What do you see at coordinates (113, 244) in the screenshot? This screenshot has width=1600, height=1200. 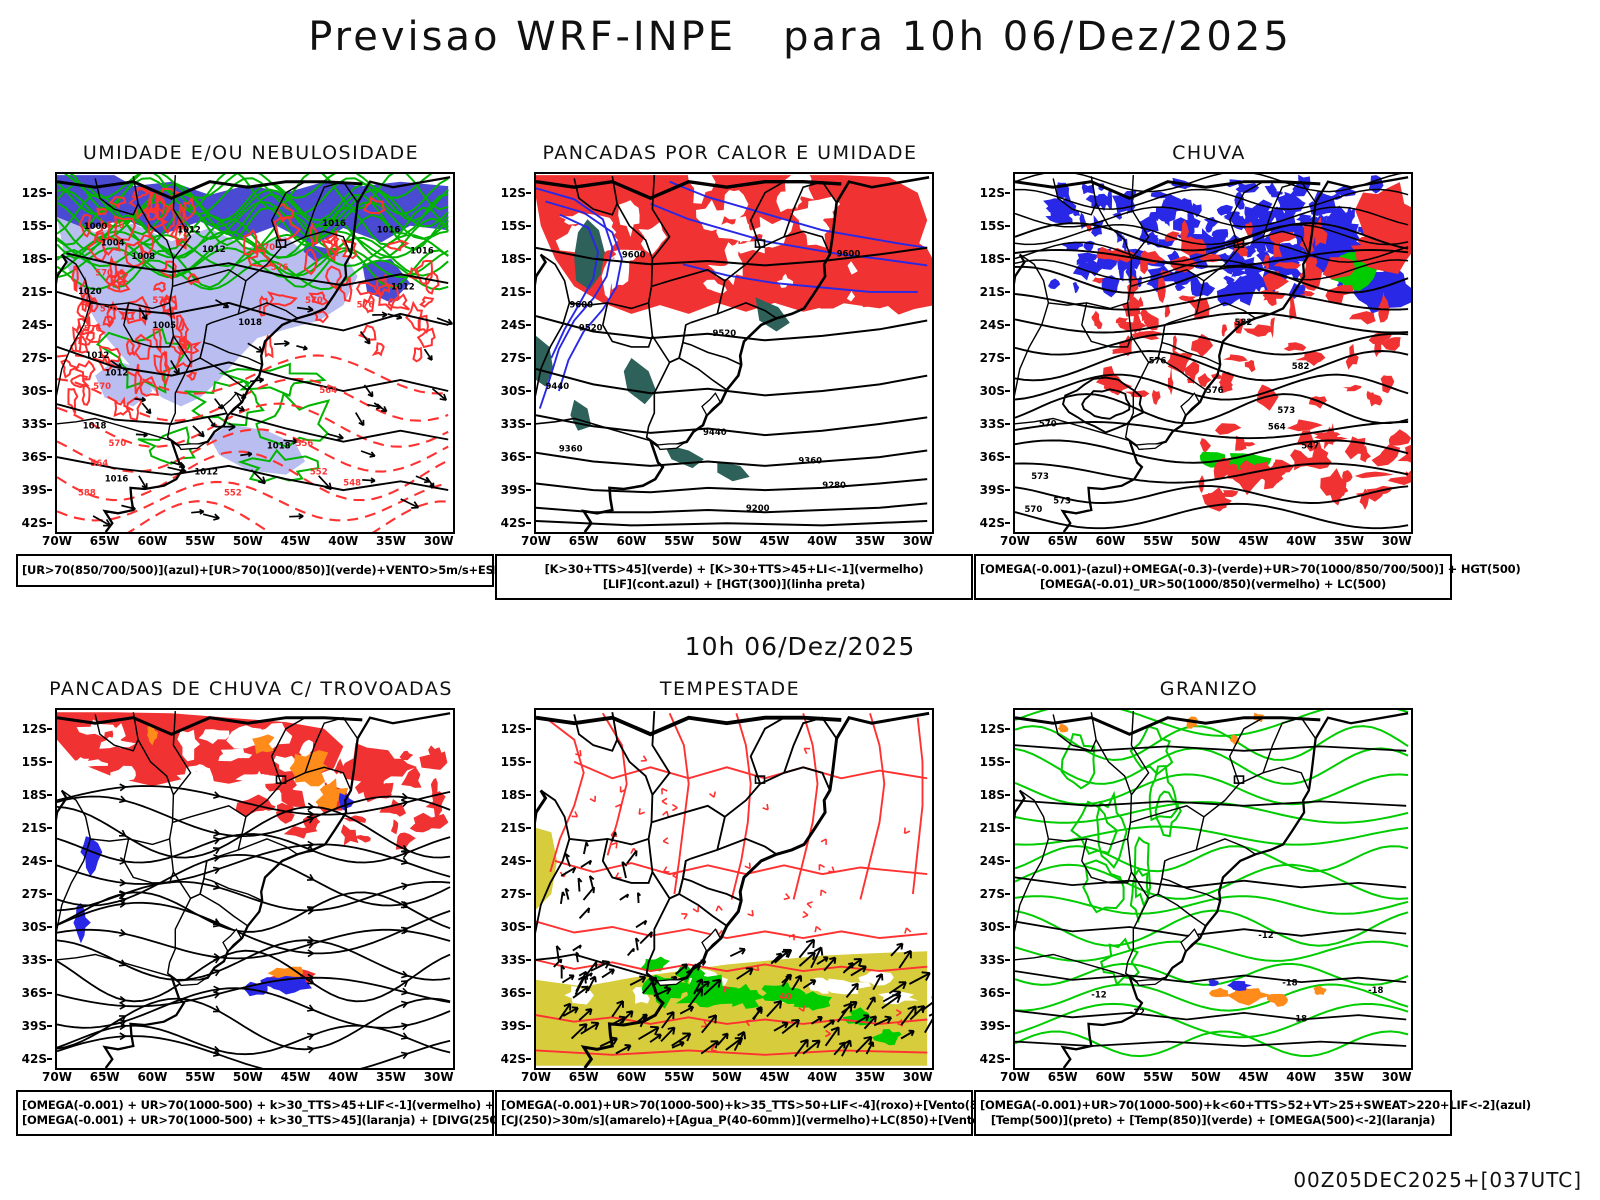 I see `contour-label: 1004` at bounding box center [113, 244].